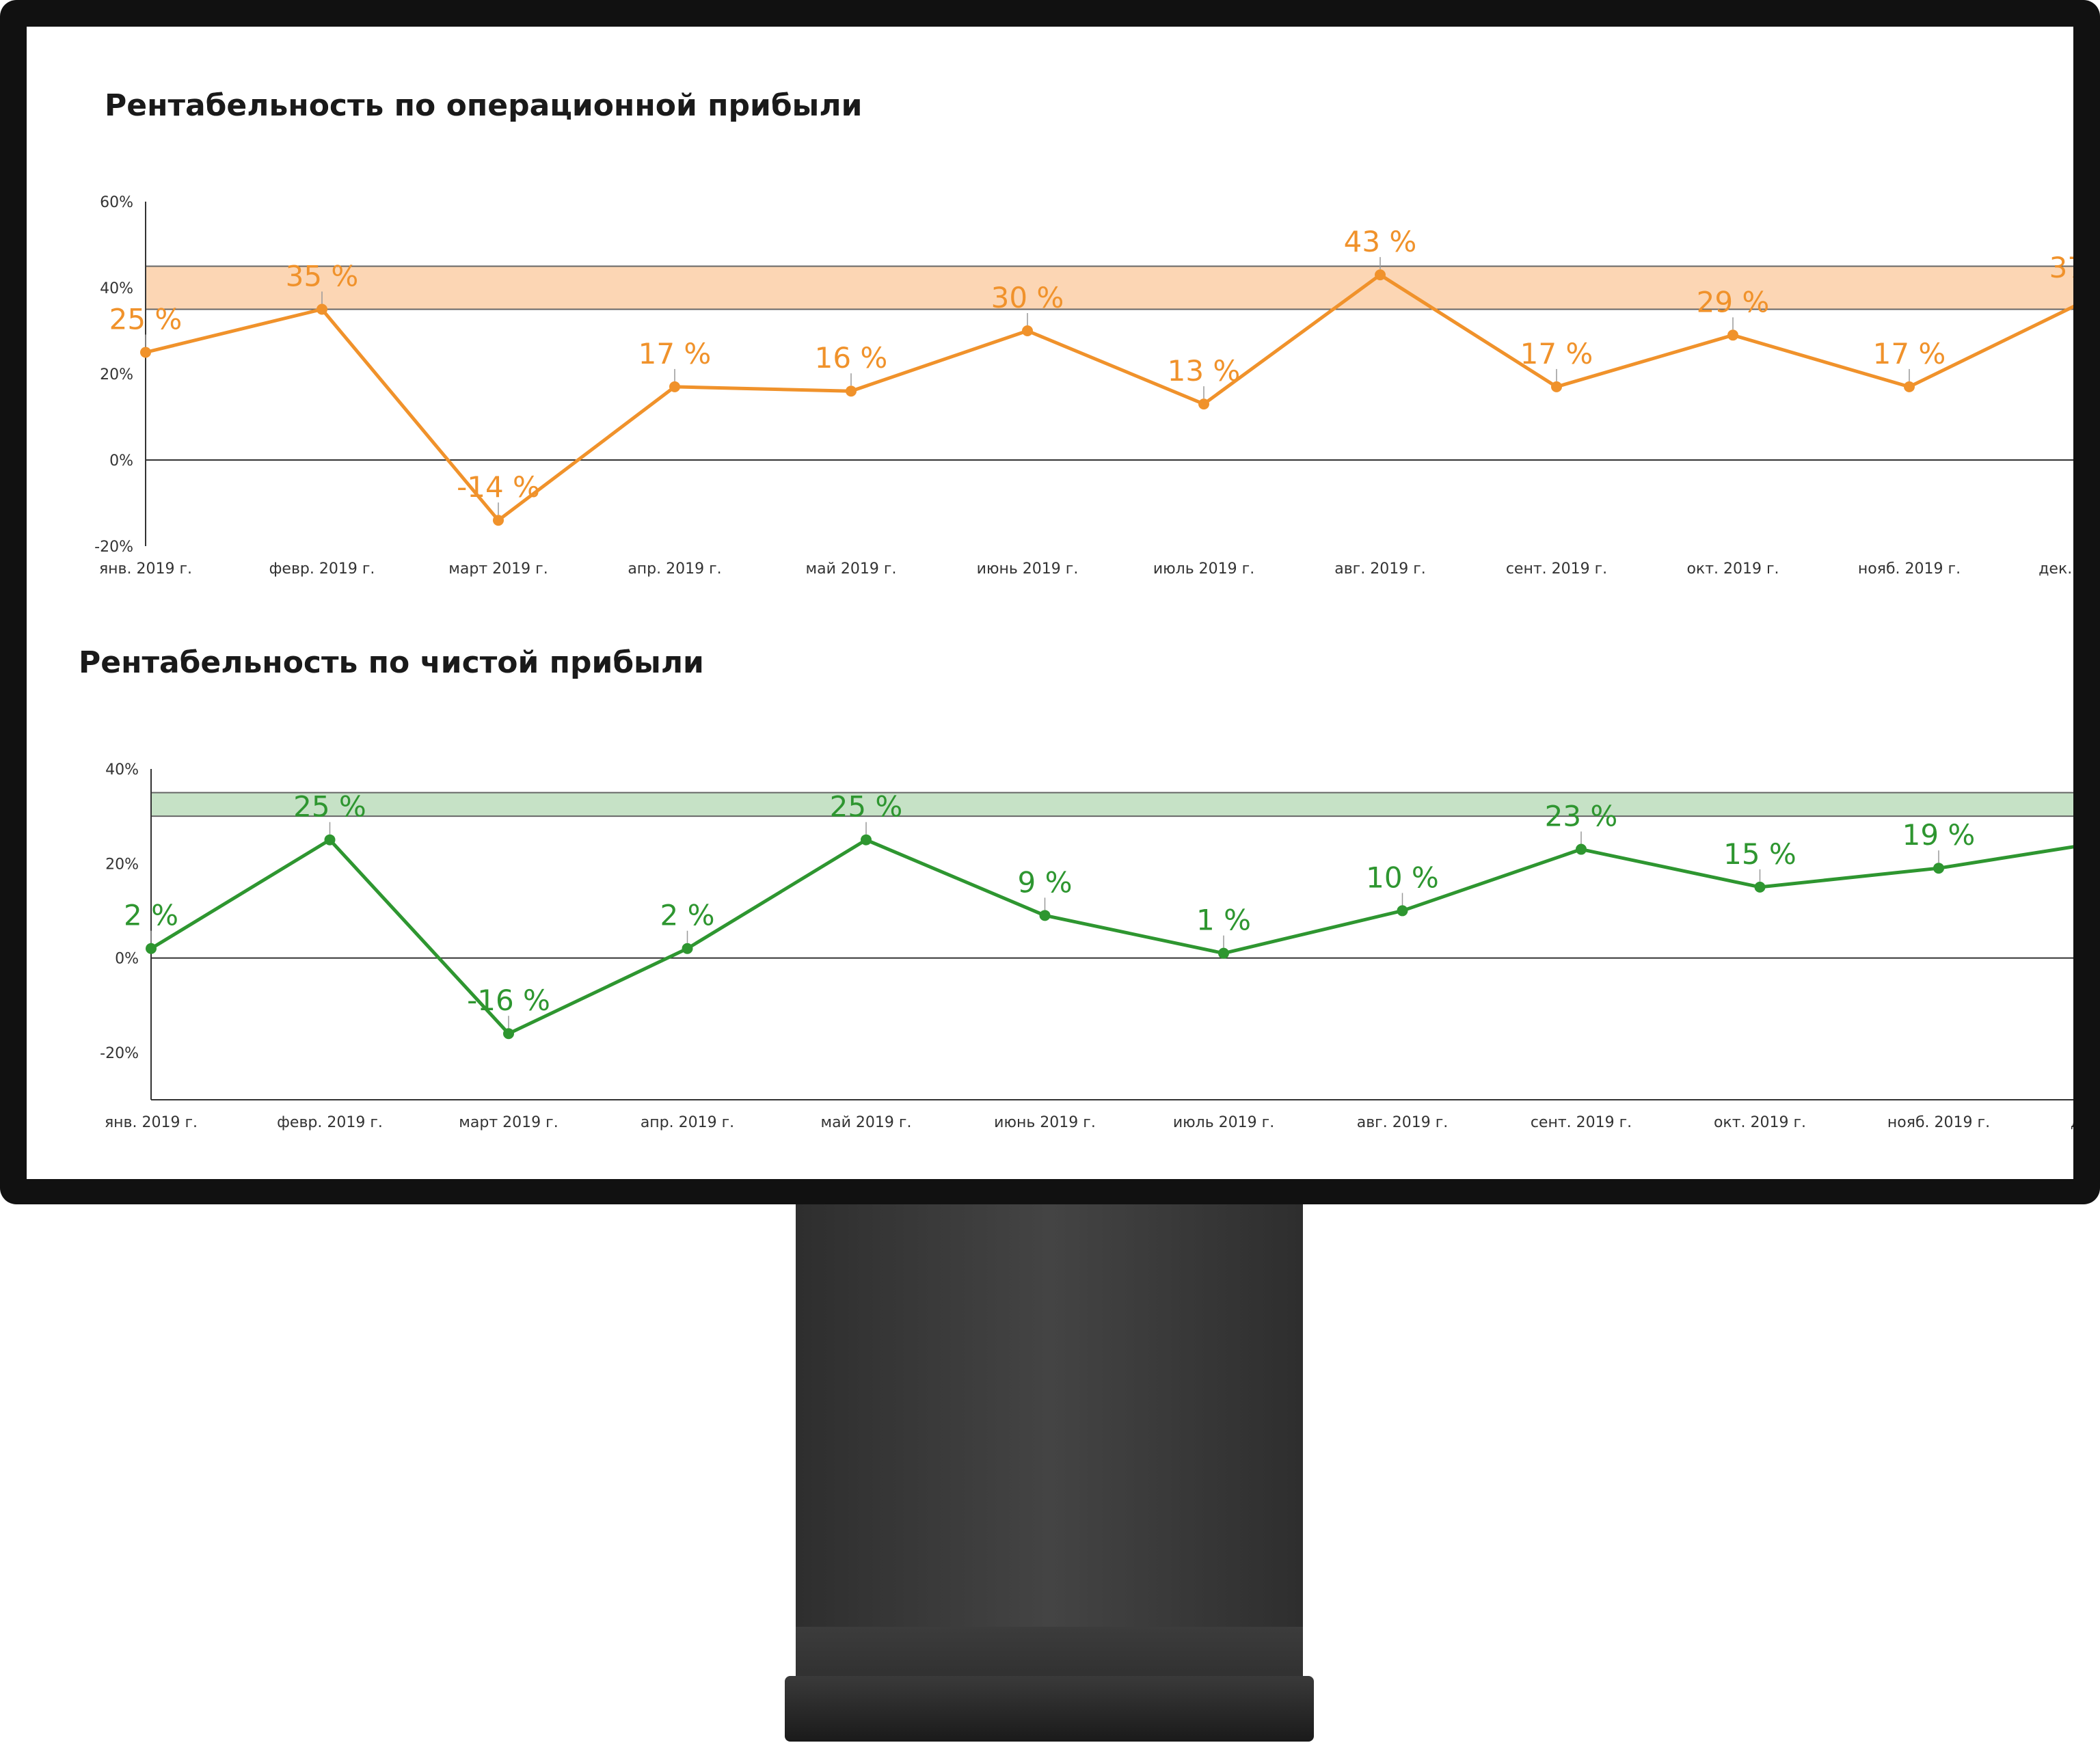 This screenshot has height=1745, width=2100. Describe the element at coordinates (1733, 302) in the screenshot. I see `data-label: 29 %` at that location.